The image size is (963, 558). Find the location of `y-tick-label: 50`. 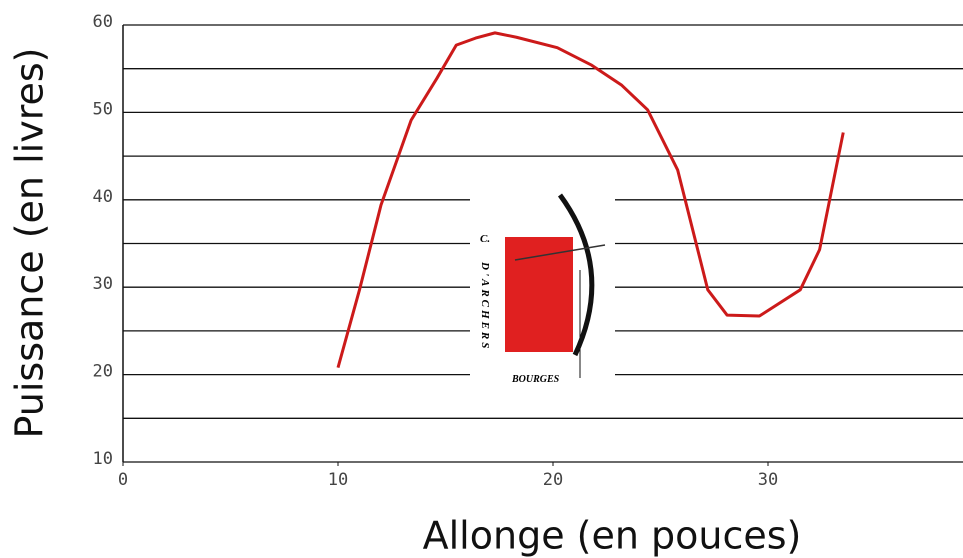

y-tick-label: 50 is located at coordinates (103, 109).